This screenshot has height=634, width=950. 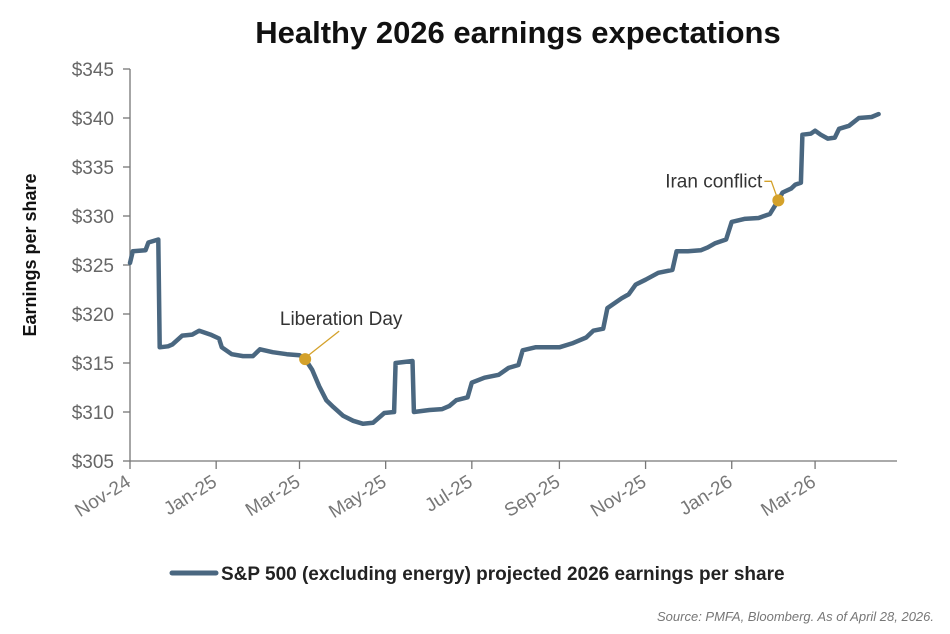 What do you see at coordinates (789, 496) in the screenshot?
I see `x-tick-label: Mar-26` at bounding box center [789, 496].